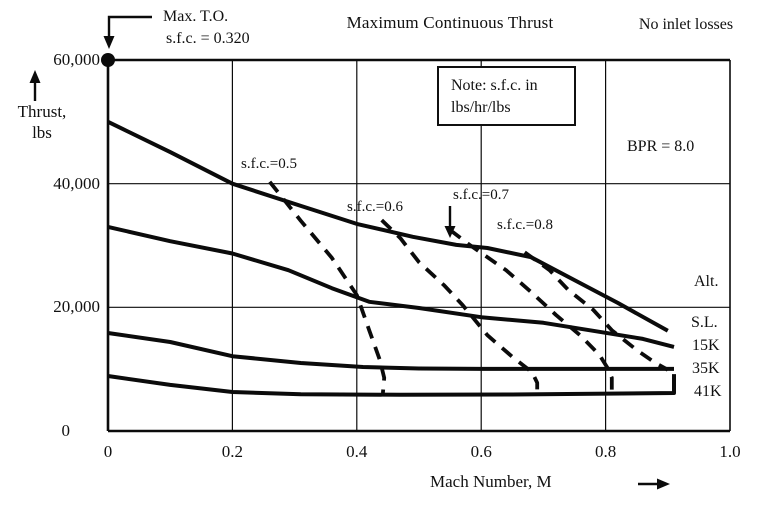  I want to click on x-tick-label: 0.8, so click(605, 451).